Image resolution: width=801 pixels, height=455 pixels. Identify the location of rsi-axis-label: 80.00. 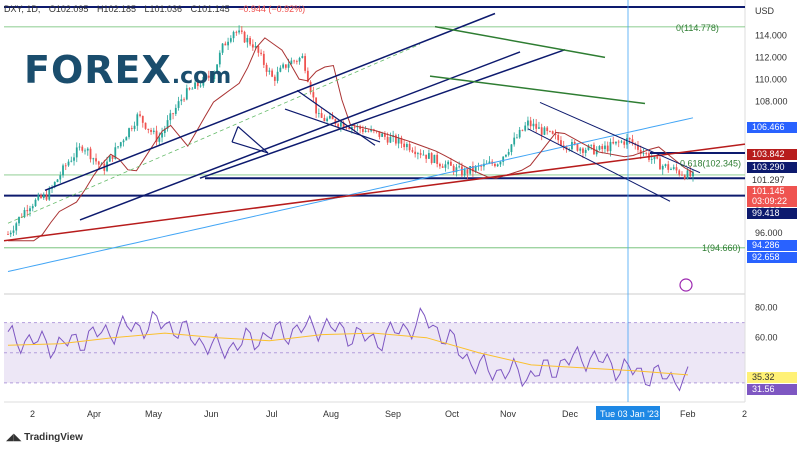
(766, 308).